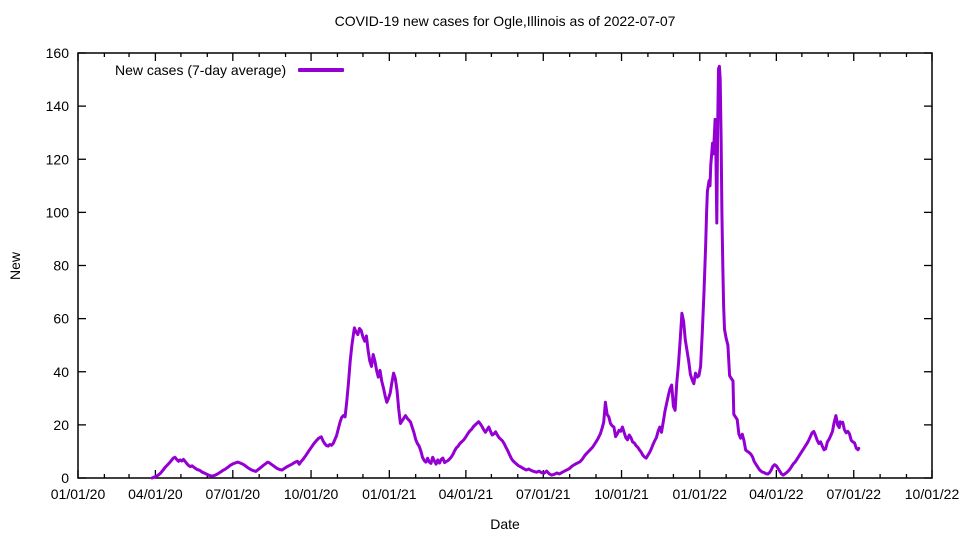 Image resolution: width=960 pixels, height=540 pixels. What do you see at coordinates (58, 159) in the screenshot?
I see `y-tick-label: 120` at bounding box center [58, 159].